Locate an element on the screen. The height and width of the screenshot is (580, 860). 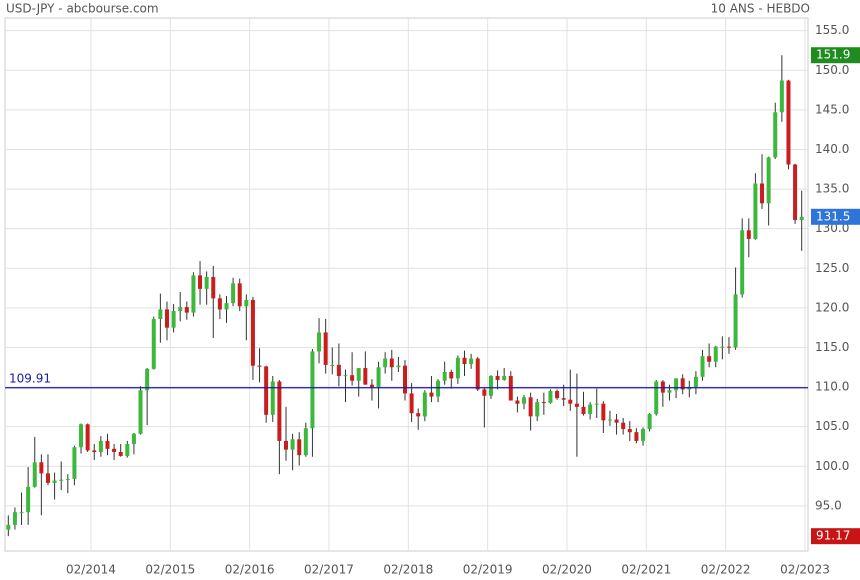
y-tick-label: 135.0 is located at coordinates (832, 189).